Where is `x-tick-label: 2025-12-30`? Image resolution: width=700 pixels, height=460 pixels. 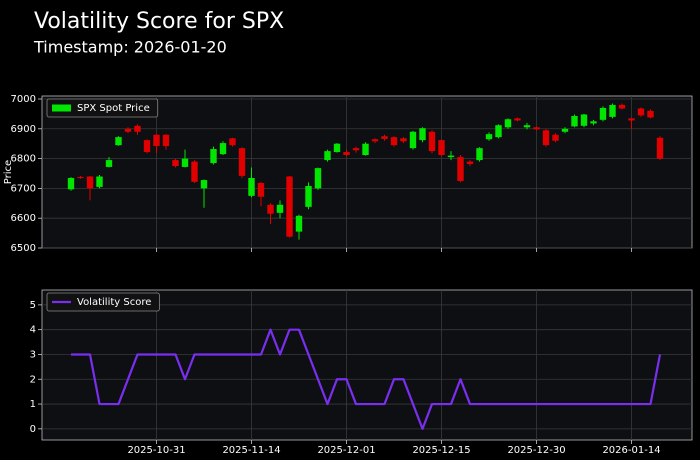
x-tick-label: 2025-12-30 is located at coordinates (536, 450).